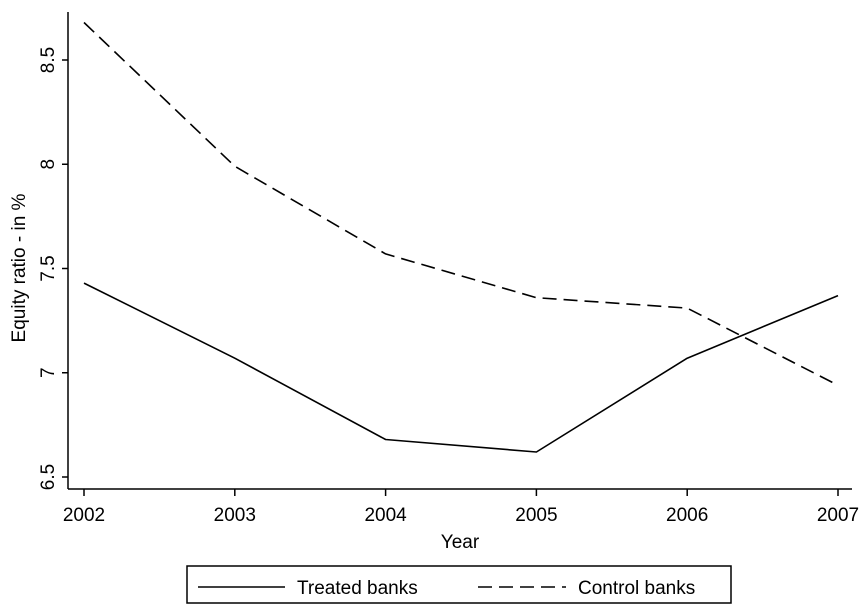  Describe the element at coordinates (48, 372) in the screenshot. I see `y-tick-label: 7` at that location.